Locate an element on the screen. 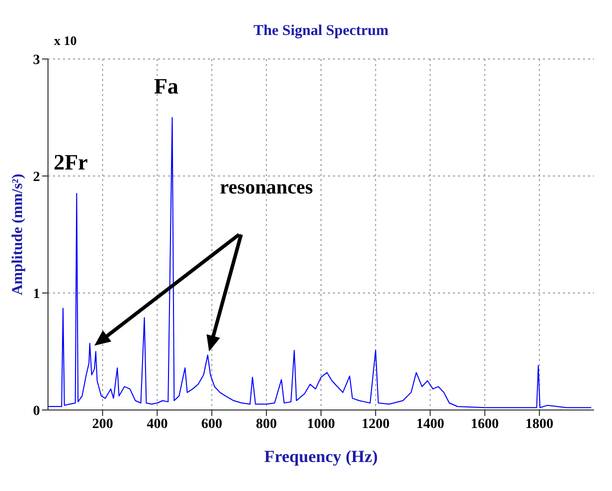 The width and height of the screenshot is (612, 491). x-tick-label: 1400 is located at coordinates (430, 424).